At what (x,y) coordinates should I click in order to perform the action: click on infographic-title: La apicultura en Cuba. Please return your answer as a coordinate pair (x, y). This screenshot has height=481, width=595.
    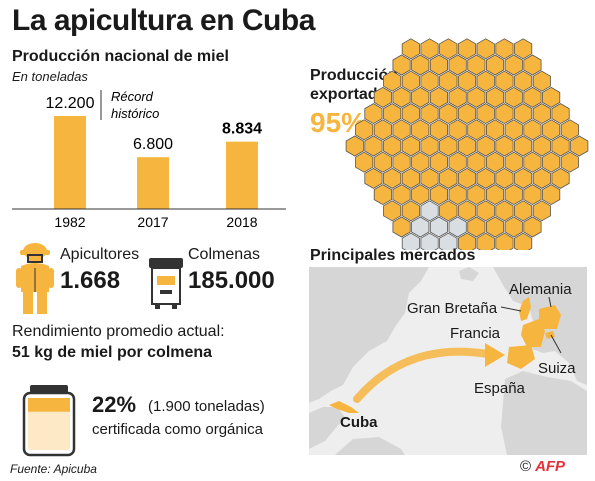
    Looking at the image, I should click on (163, 20).